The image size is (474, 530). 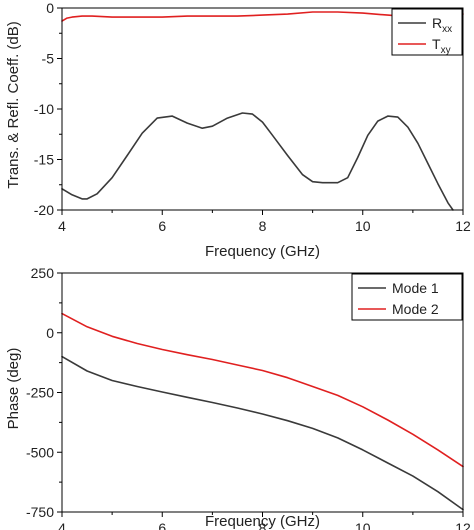 I want to click on top-y-tick-label: -10, so click(x=44, y=109).